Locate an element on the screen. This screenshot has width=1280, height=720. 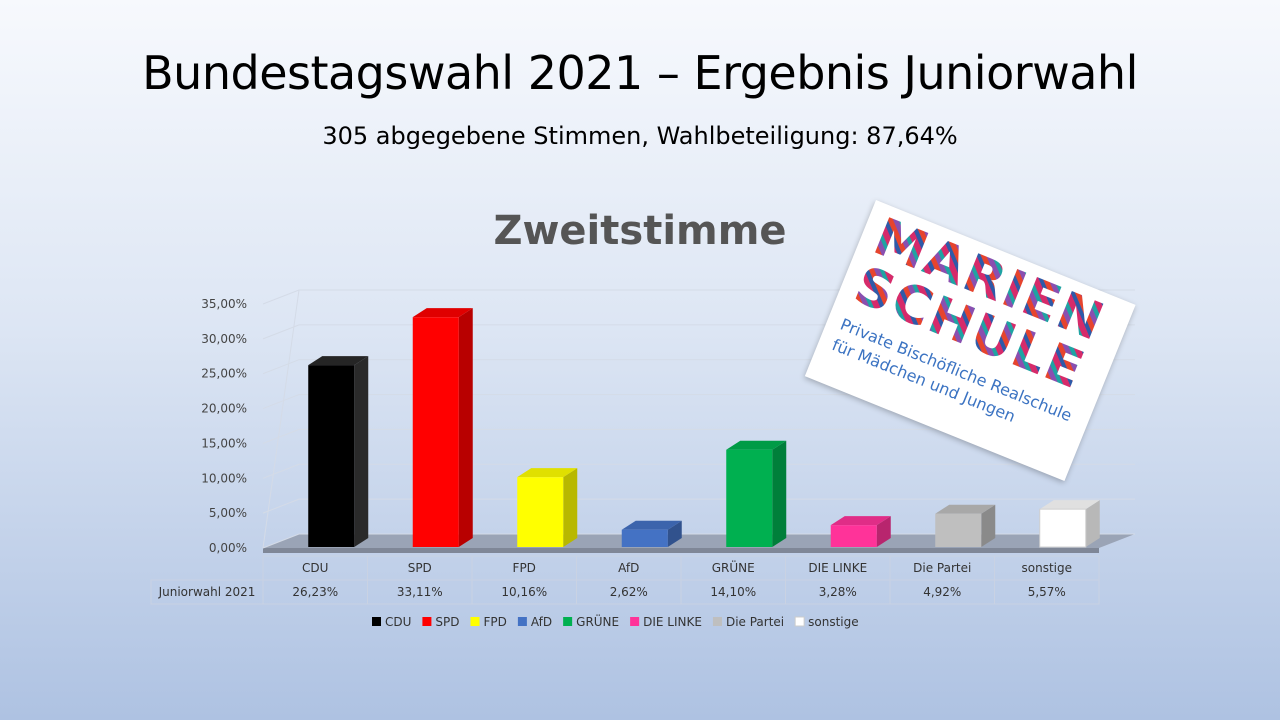
bar-grüne is located at coordinates (756, 493).